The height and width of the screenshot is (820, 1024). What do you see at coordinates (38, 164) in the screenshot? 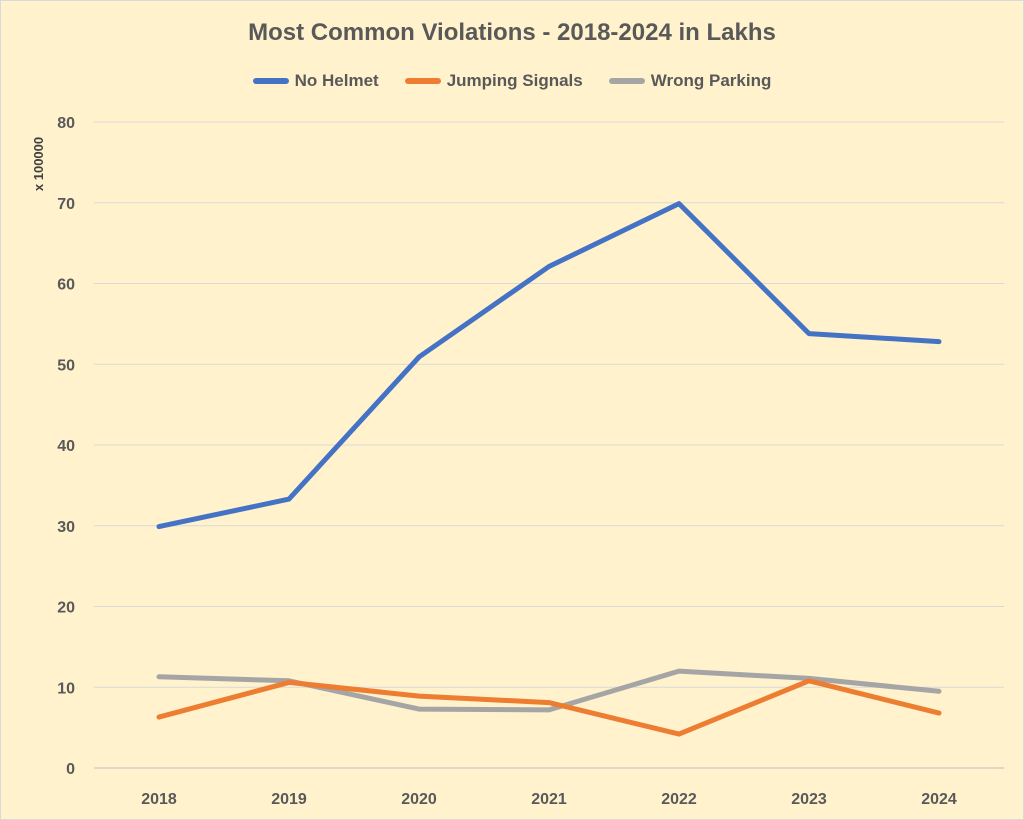
I see `y-axis-unit-label: x 100000` at bounding box center [38, 164].